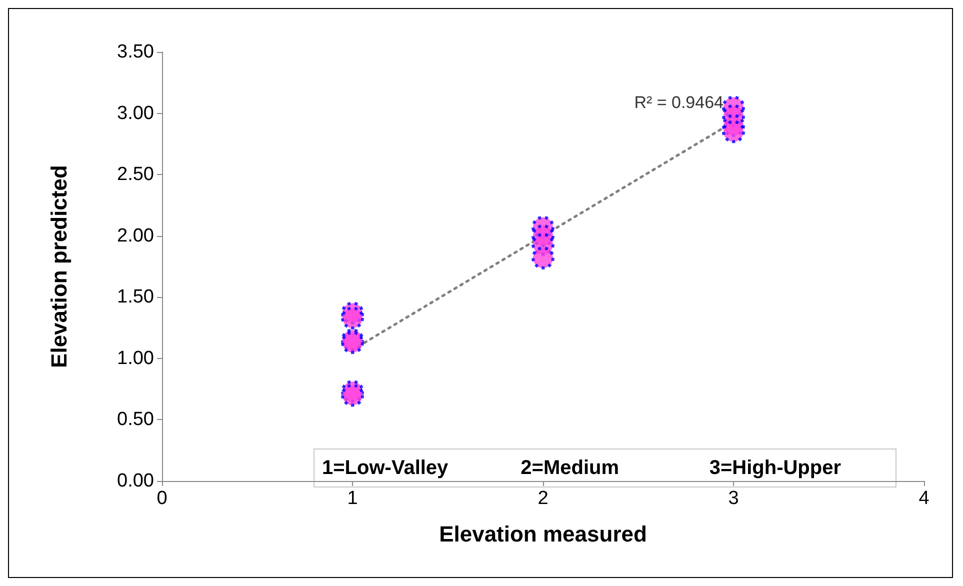  Describe the element at coordinates (135, 419) in the screenshot. I see `y-tick-label: 0.50` at that location.